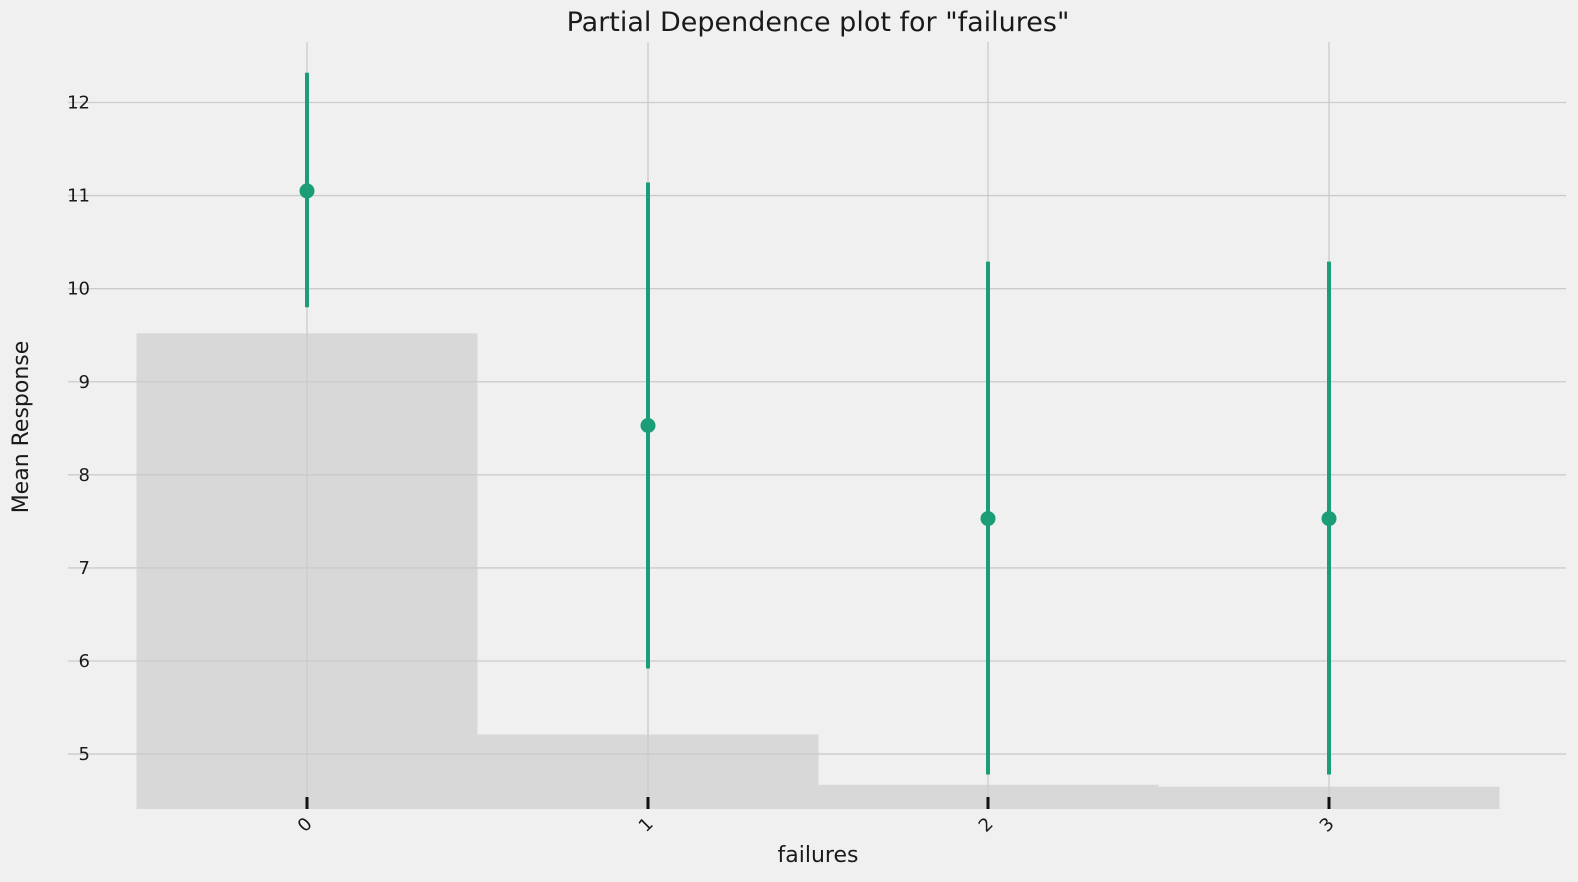 This screenshot has height=882, width=1578. Describe the element at coordinates (818, 22) in the screenshot. I see `chart-title: Partial Dependence plot for "failures"` at that location.